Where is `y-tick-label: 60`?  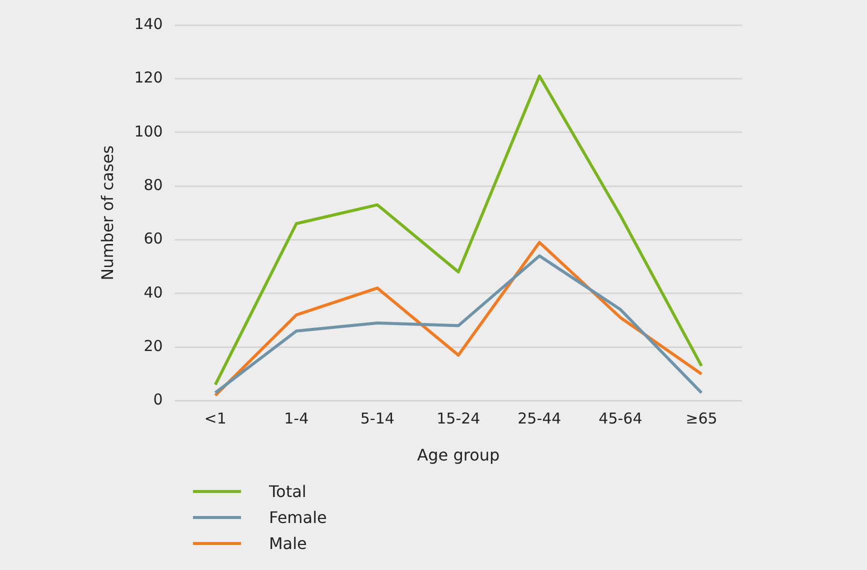 y-tick-label: 60 is located at coordinates (153, 239).